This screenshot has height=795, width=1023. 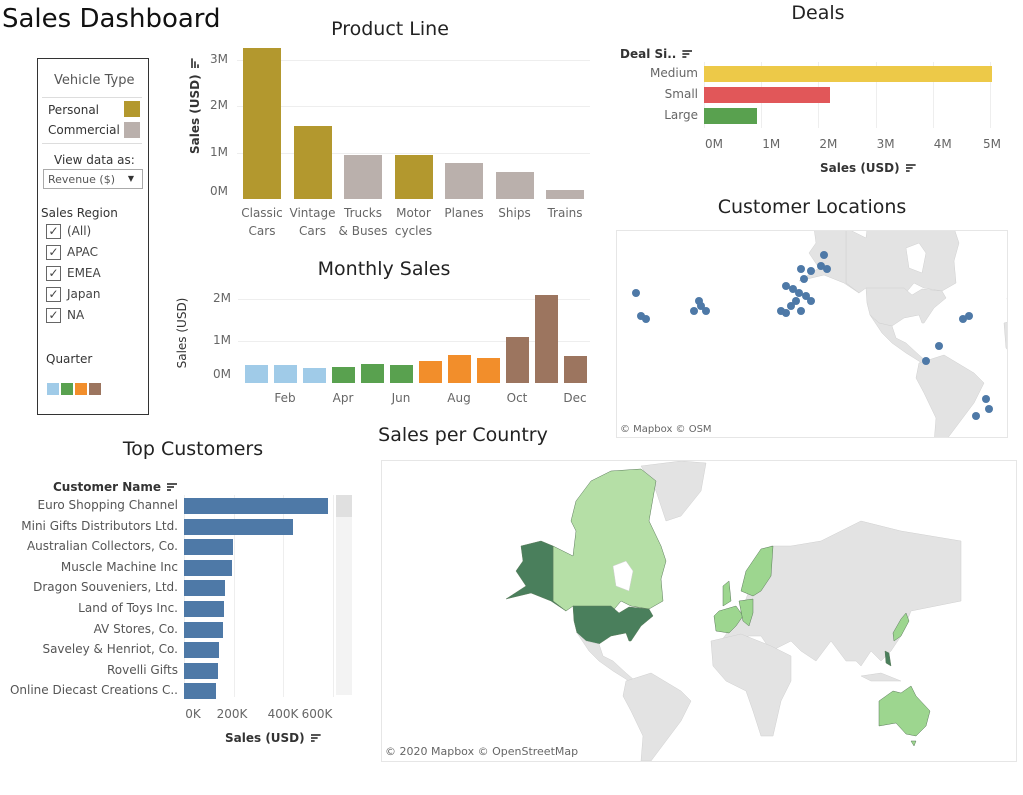 I want to click on deal-size-label: Medium, so click(x=674, y=73).